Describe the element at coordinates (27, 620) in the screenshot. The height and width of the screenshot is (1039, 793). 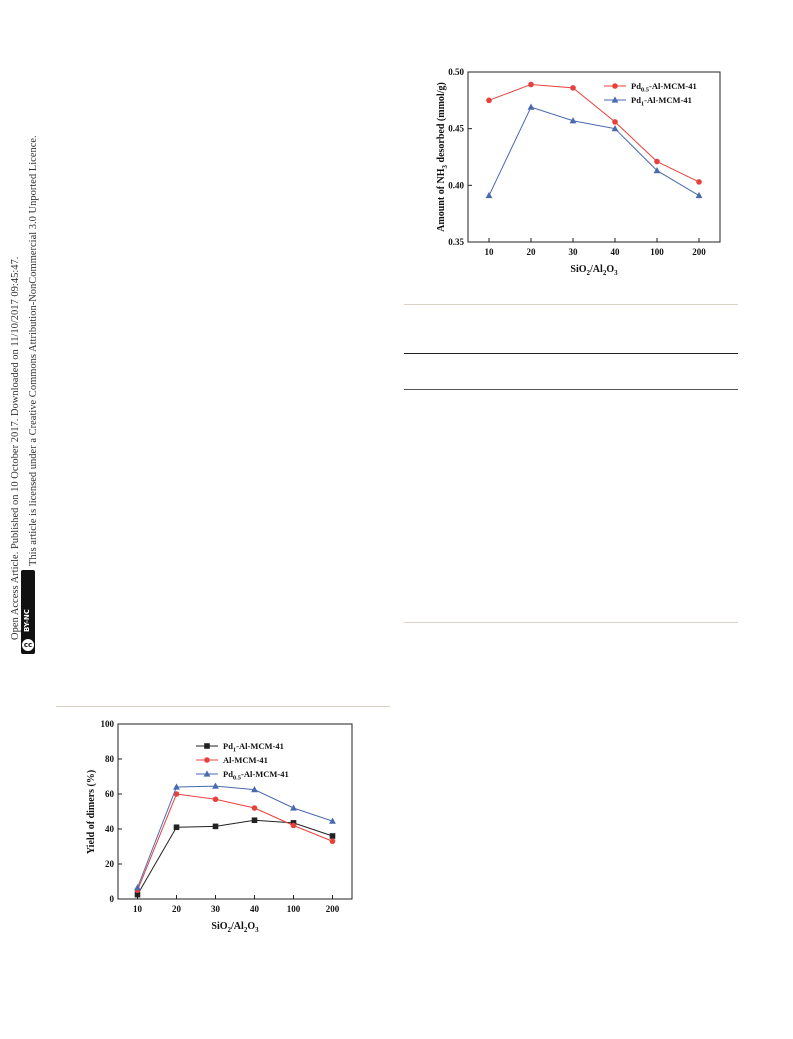
I see `badge-label: BY-NC` at that location.